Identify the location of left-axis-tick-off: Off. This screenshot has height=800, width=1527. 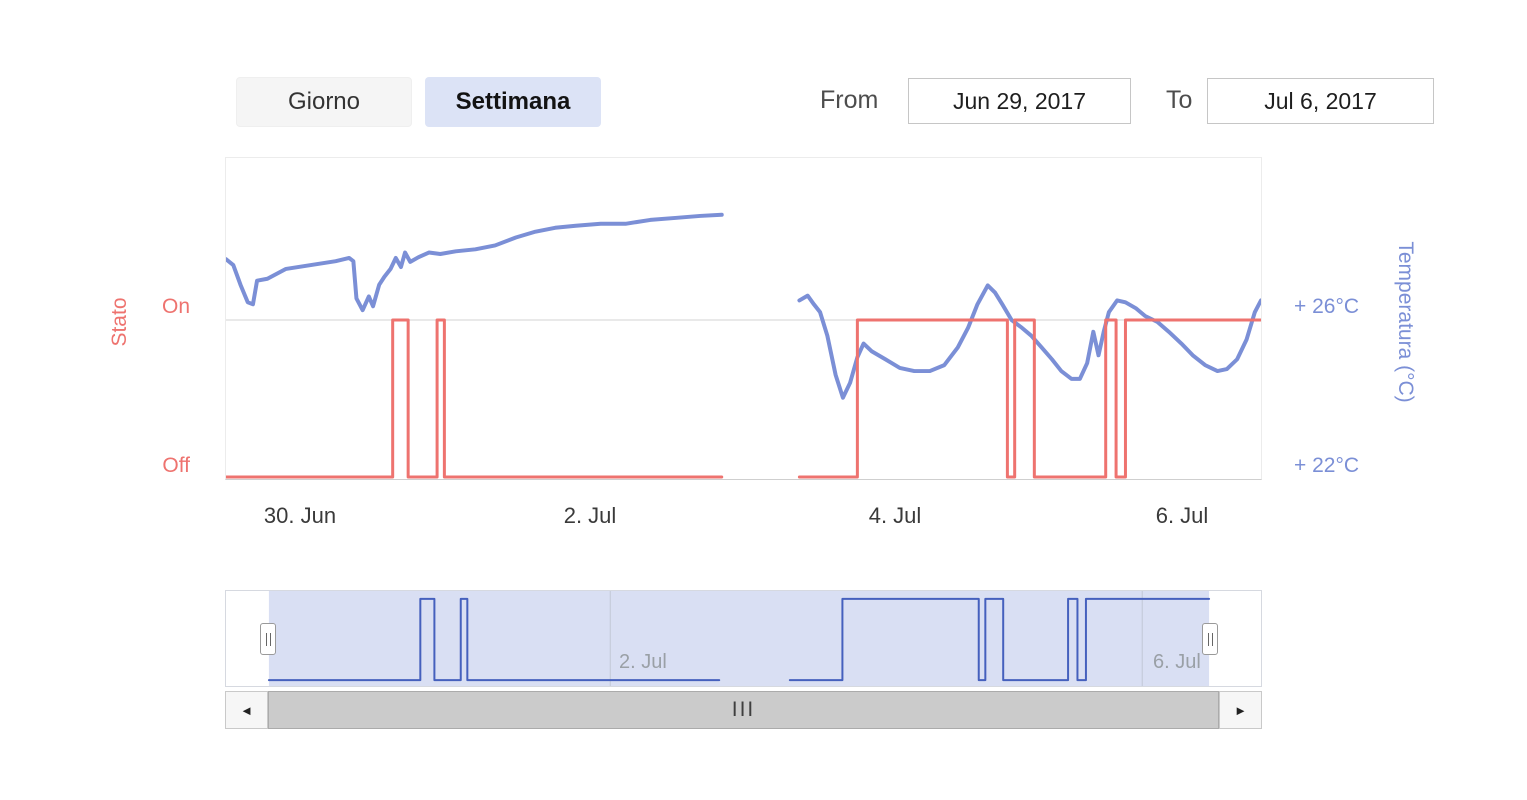
(176, 465).